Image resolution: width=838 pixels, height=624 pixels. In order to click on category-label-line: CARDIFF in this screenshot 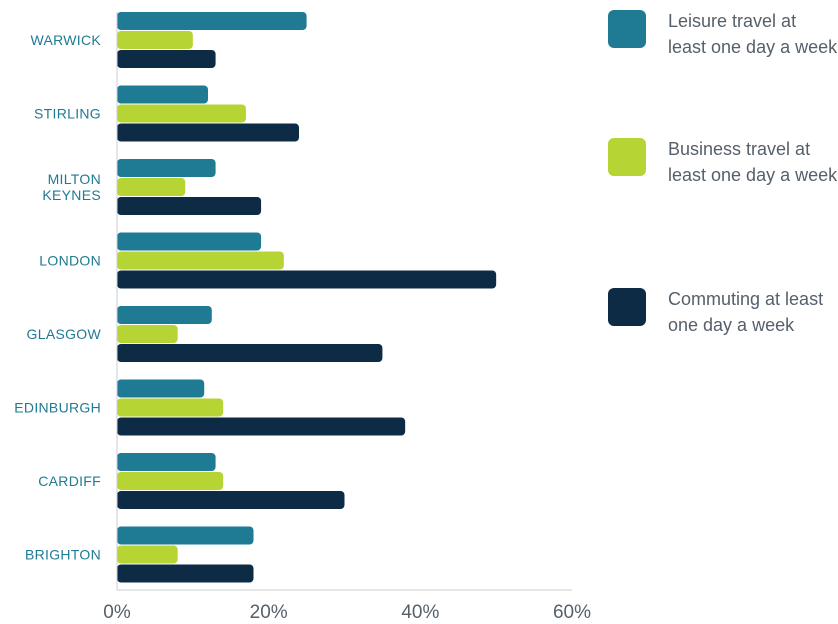, I will do `click(69, 481)`.